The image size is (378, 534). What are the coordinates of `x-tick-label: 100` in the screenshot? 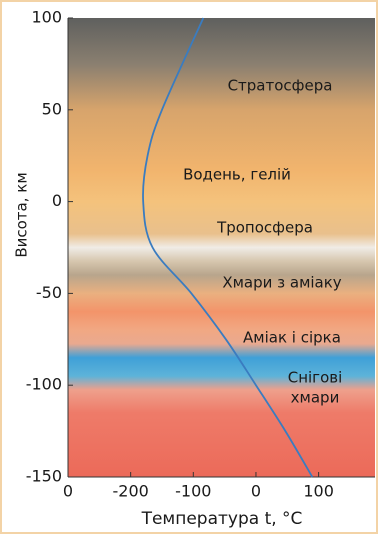 It's located at (318, 491).